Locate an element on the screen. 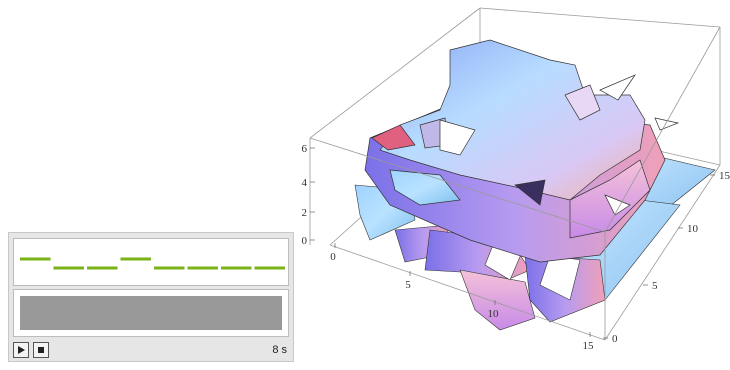  z-axis-tick-label: 2 is located at coordinates (305, 213).